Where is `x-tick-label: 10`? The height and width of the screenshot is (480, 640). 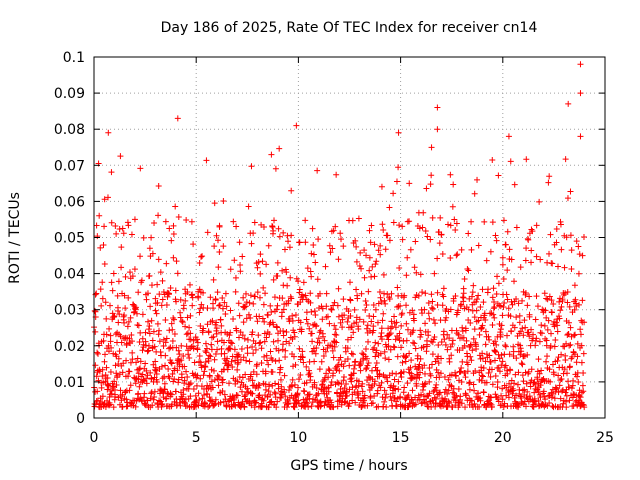 x-tick-label: 10 is located at coordinates (298, 438).